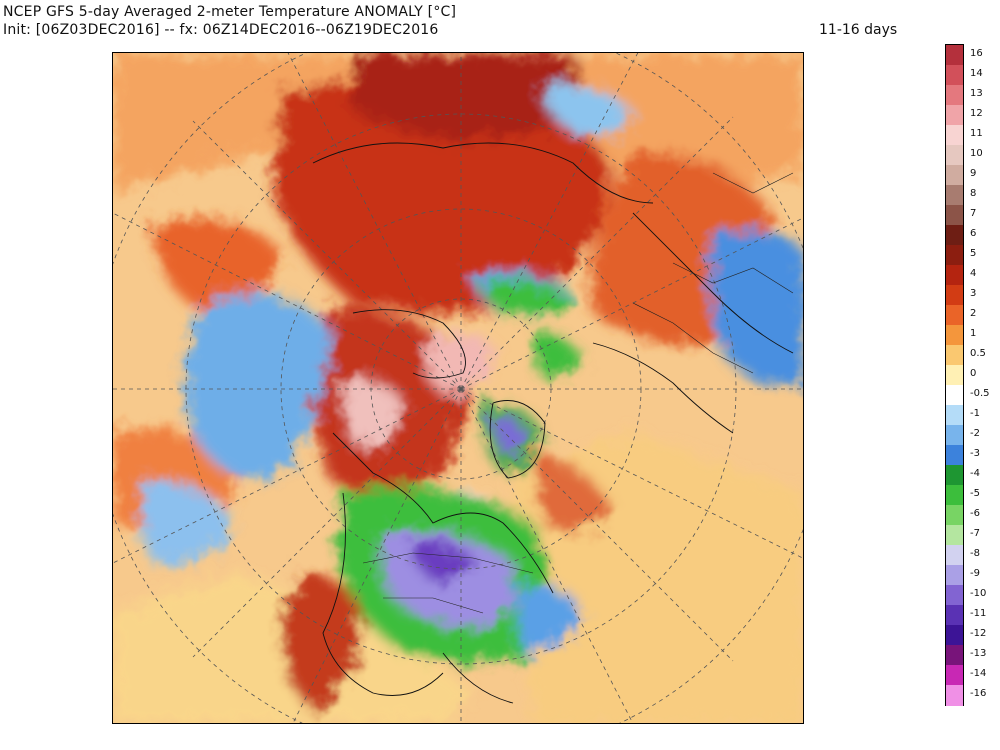  I want to click on siberian-islands-cold, so click(528, 298).